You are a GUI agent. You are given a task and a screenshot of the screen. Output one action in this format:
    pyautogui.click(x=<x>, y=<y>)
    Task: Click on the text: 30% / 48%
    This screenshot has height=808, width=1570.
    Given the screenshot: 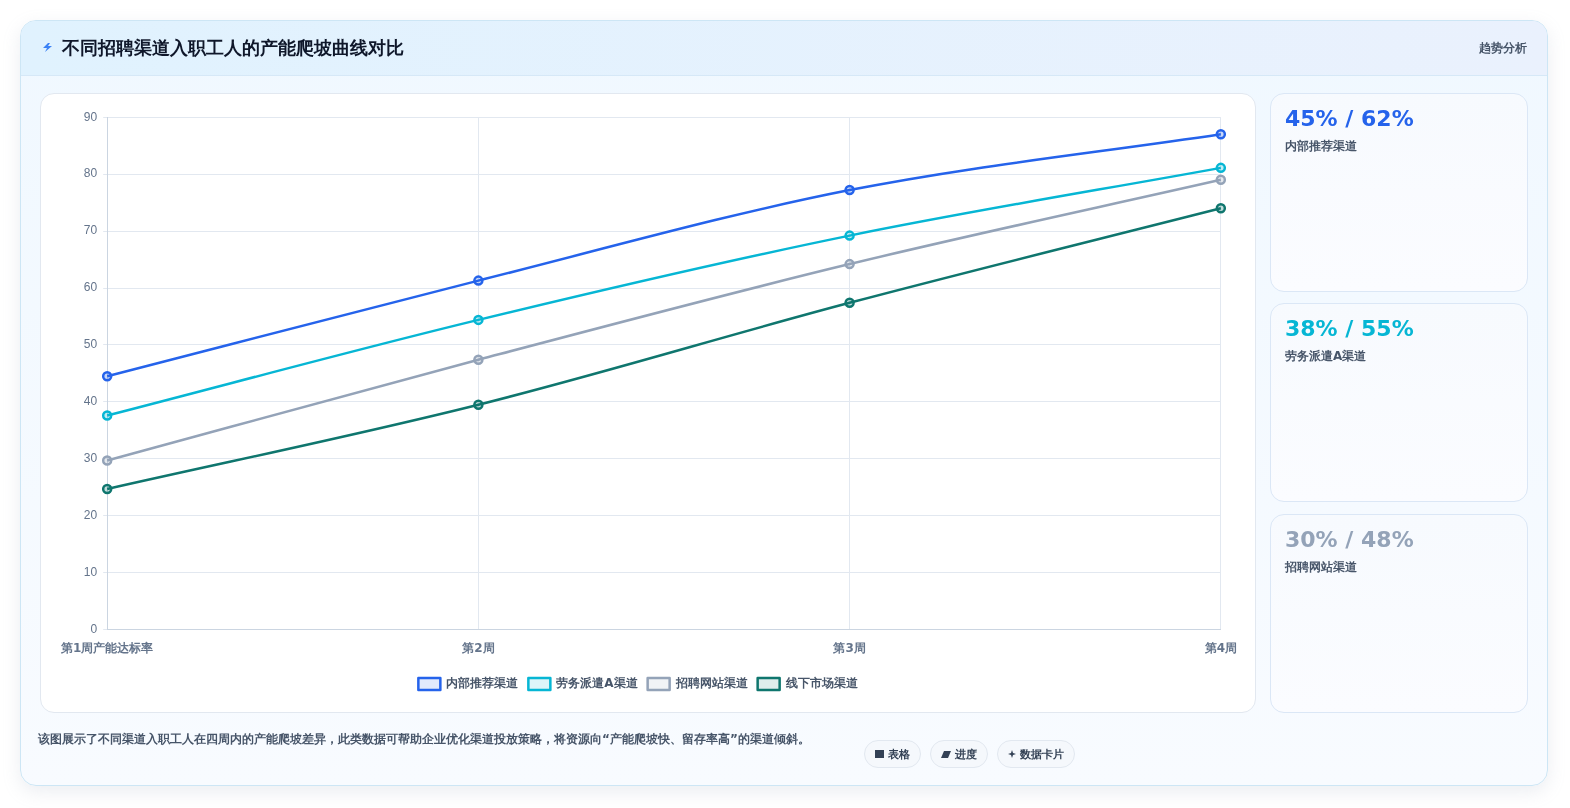 What is the action you would take?
    pyautogui.click(x=1349, y=540)
    